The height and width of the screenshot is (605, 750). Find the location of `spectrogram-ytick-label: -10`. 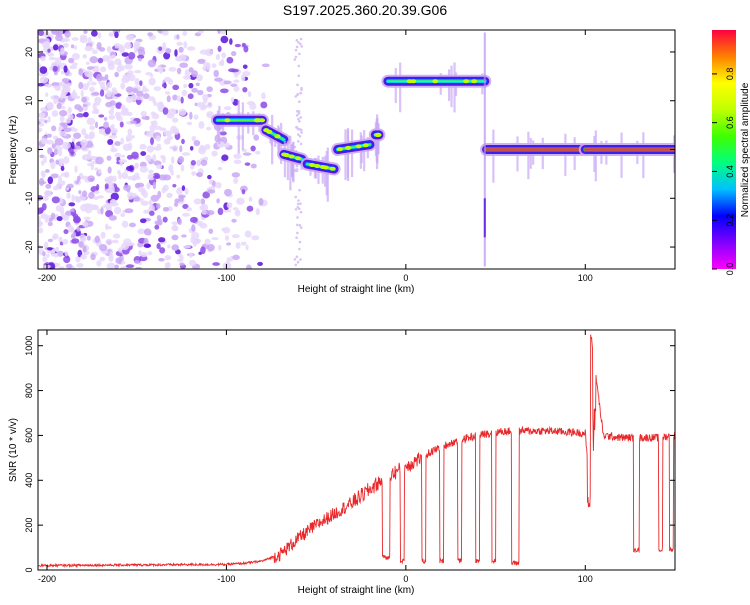

spectrogram-ytick-label: -10 is located at coordinates (29, 198).